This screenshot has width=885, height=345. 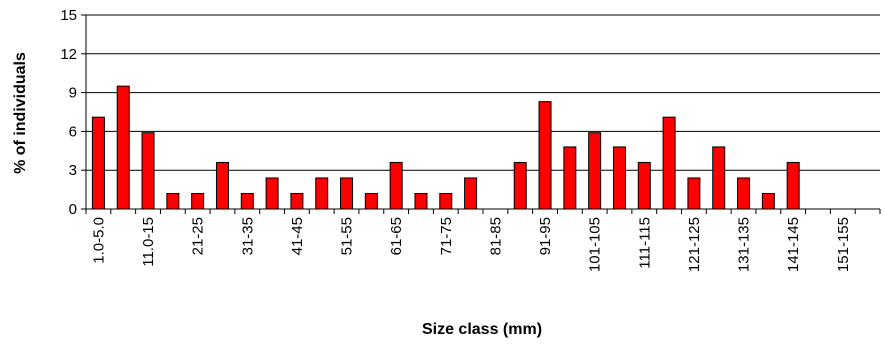 What do you see at coordinates (20, 113) in the screenshot?
I see `y-axis-title: % of individuals` at bounding box center [20, 113].